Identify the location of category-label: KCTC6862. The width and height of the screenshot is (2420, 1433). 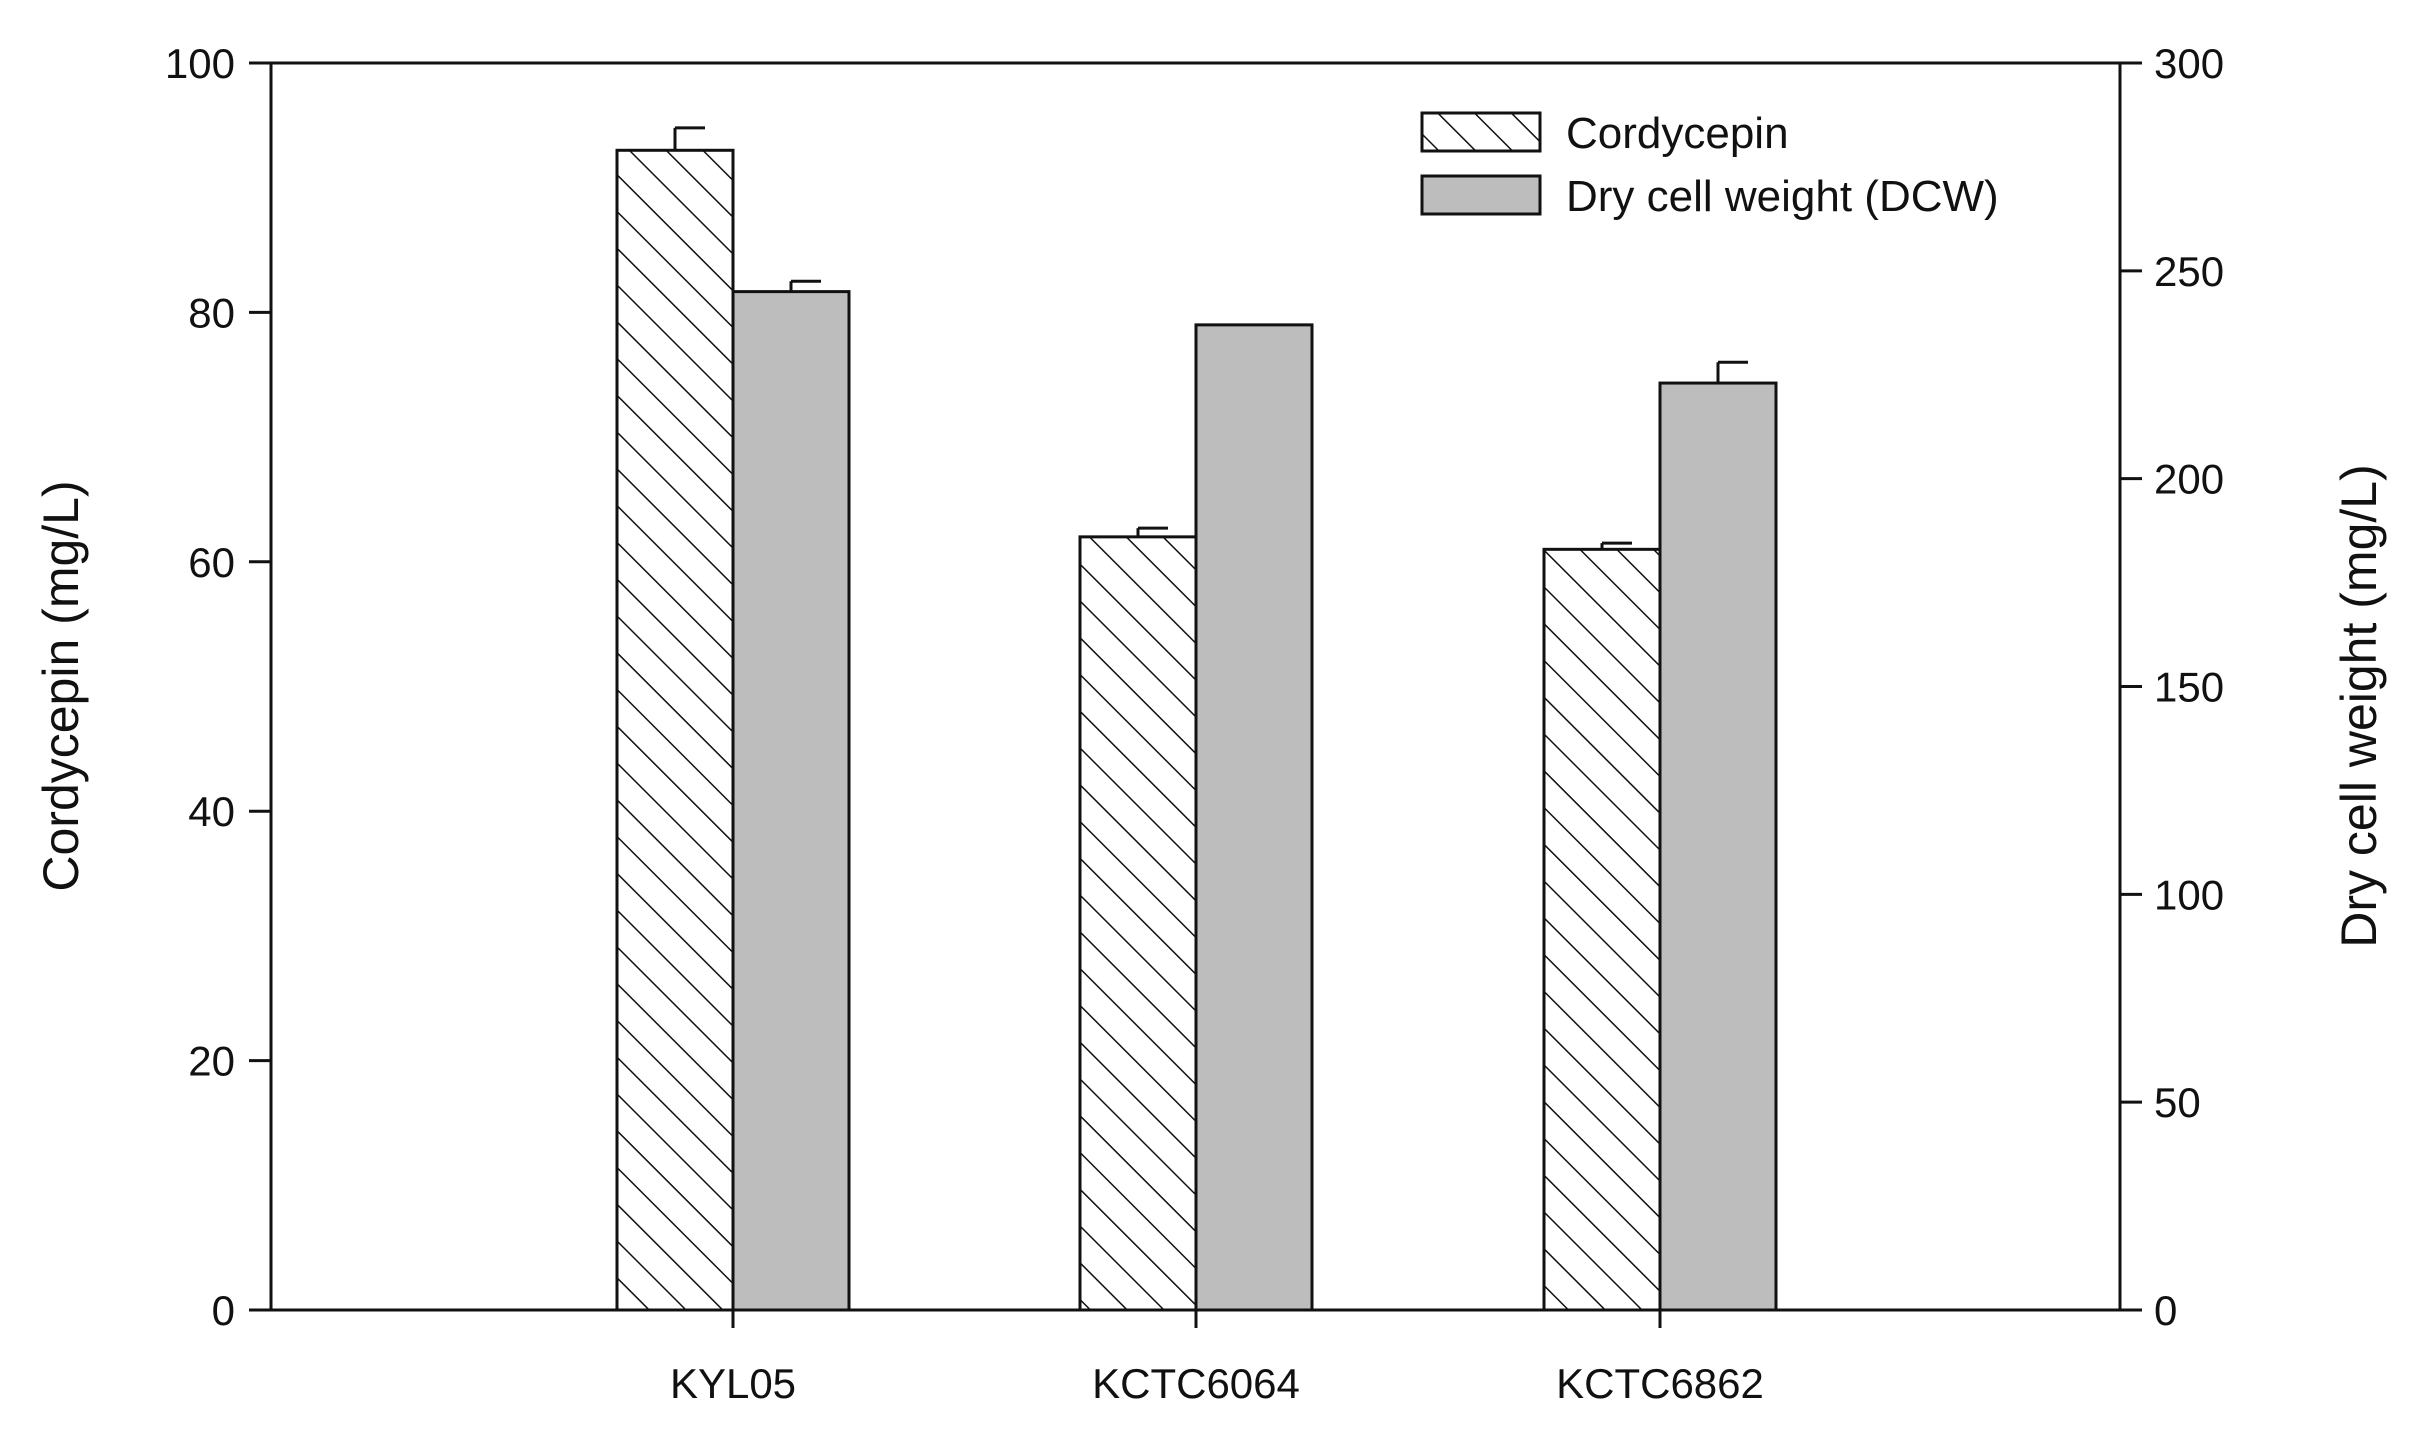
(1660, 1383).